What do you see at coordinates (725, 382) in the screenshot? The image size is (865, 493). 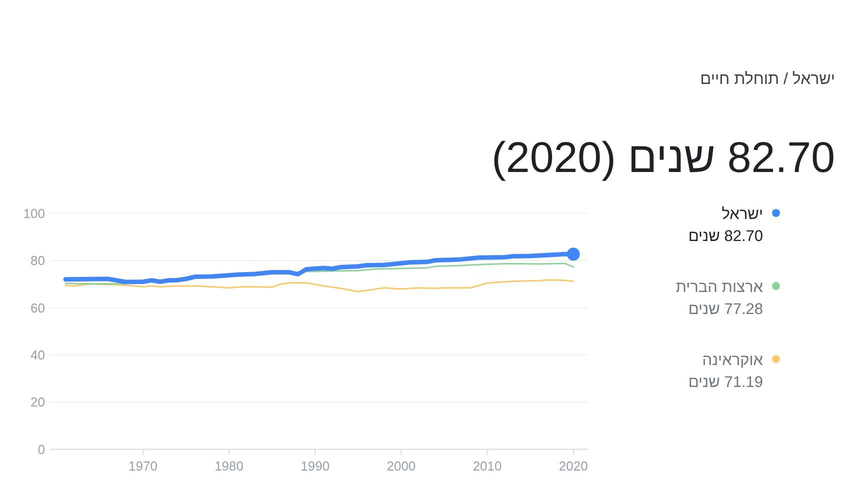 I see `text: 71.19 שנים` at bounding box center [725, 382].